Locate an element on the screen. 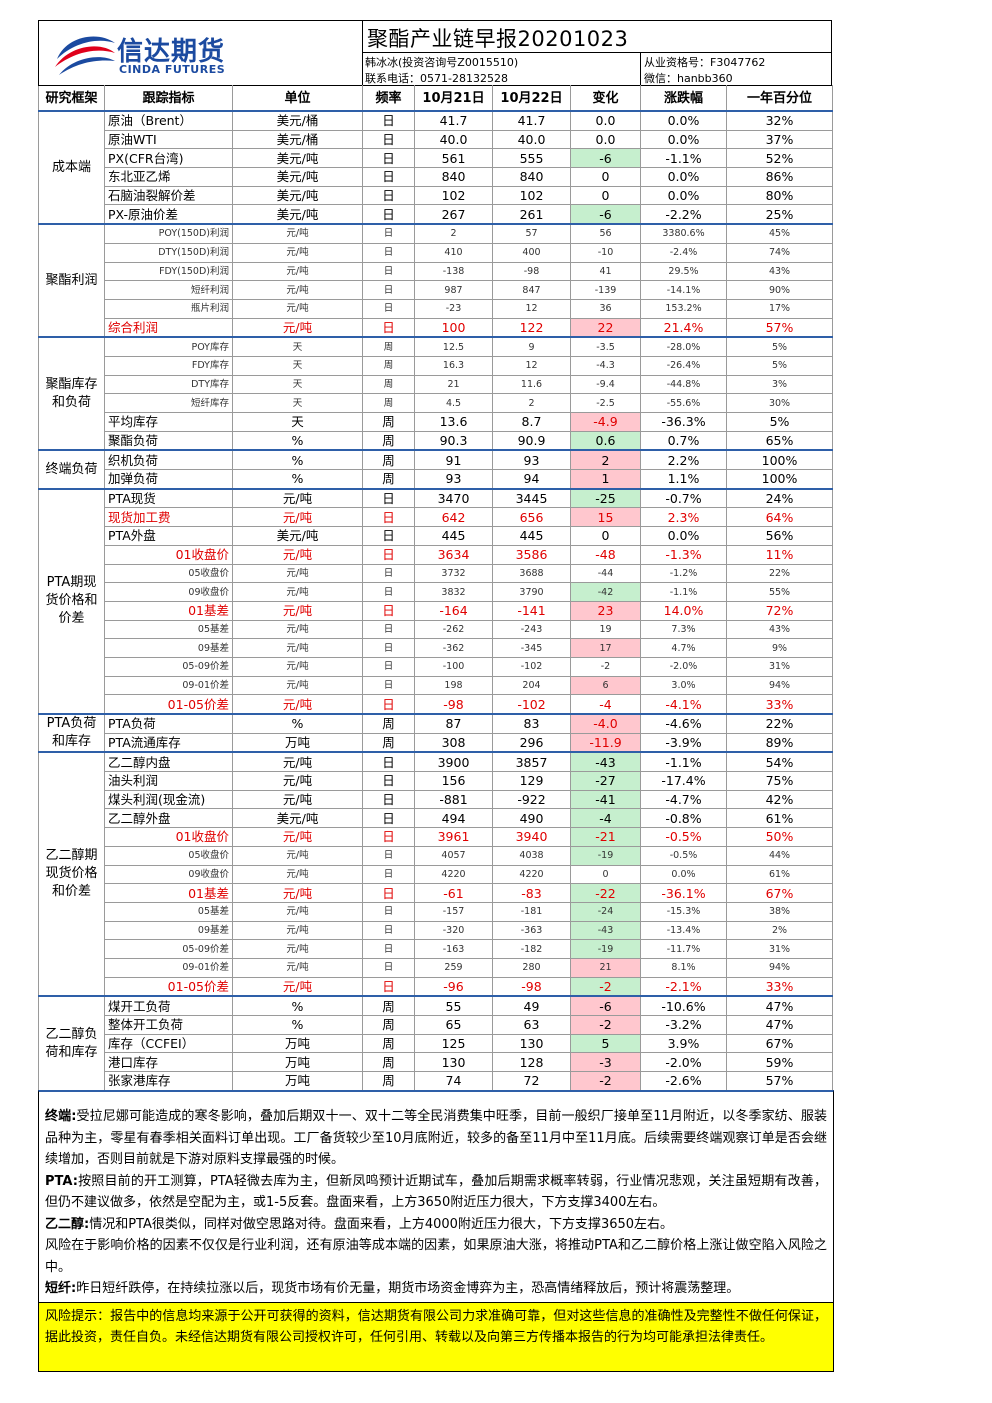  change: -27 is located at coordinates (605, 781).